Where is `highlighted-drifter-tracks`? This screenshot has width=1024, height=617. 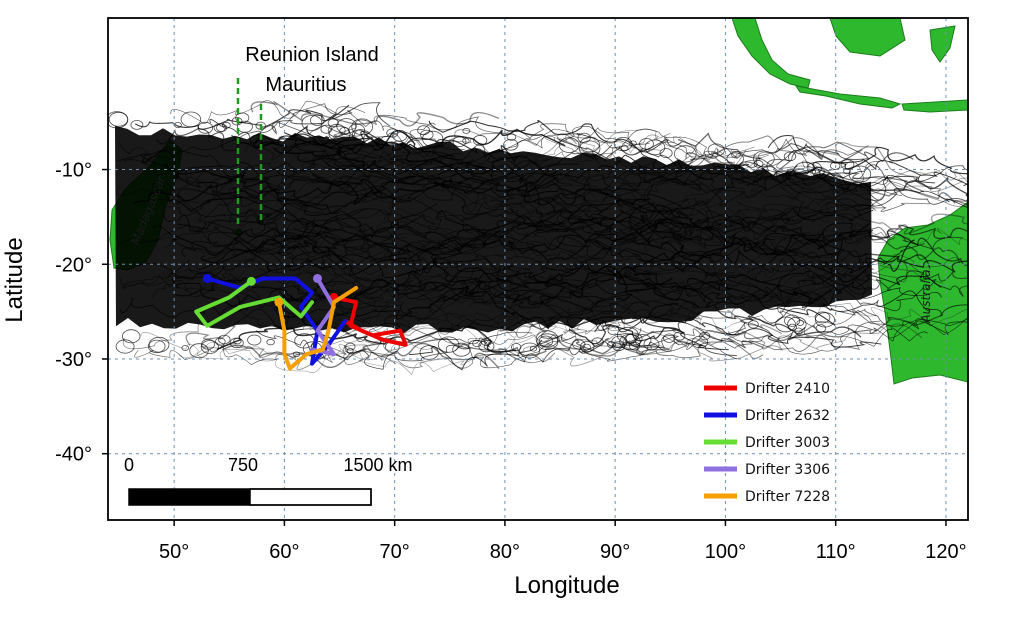 highlighted-drifter-tracks is located at coordinates (301, 322).